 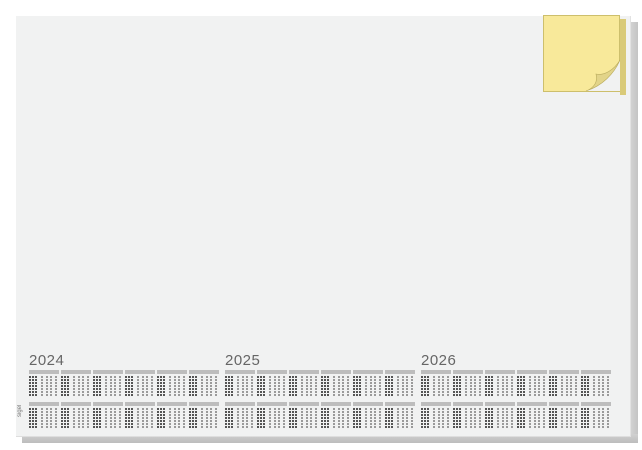 I want to click on year-label-2024: 2024, so click(x=47, y=360).